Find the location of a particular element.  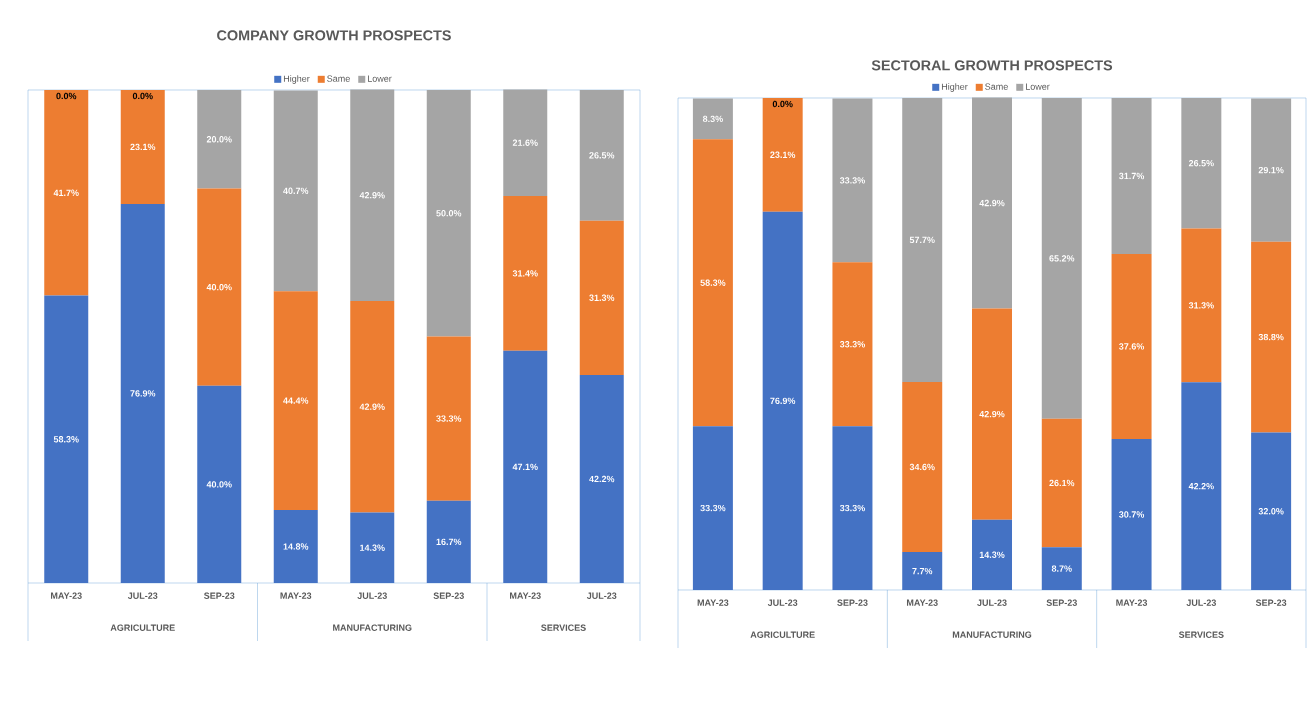

data-label: 30.7% is located at coordinates (1132, 514).